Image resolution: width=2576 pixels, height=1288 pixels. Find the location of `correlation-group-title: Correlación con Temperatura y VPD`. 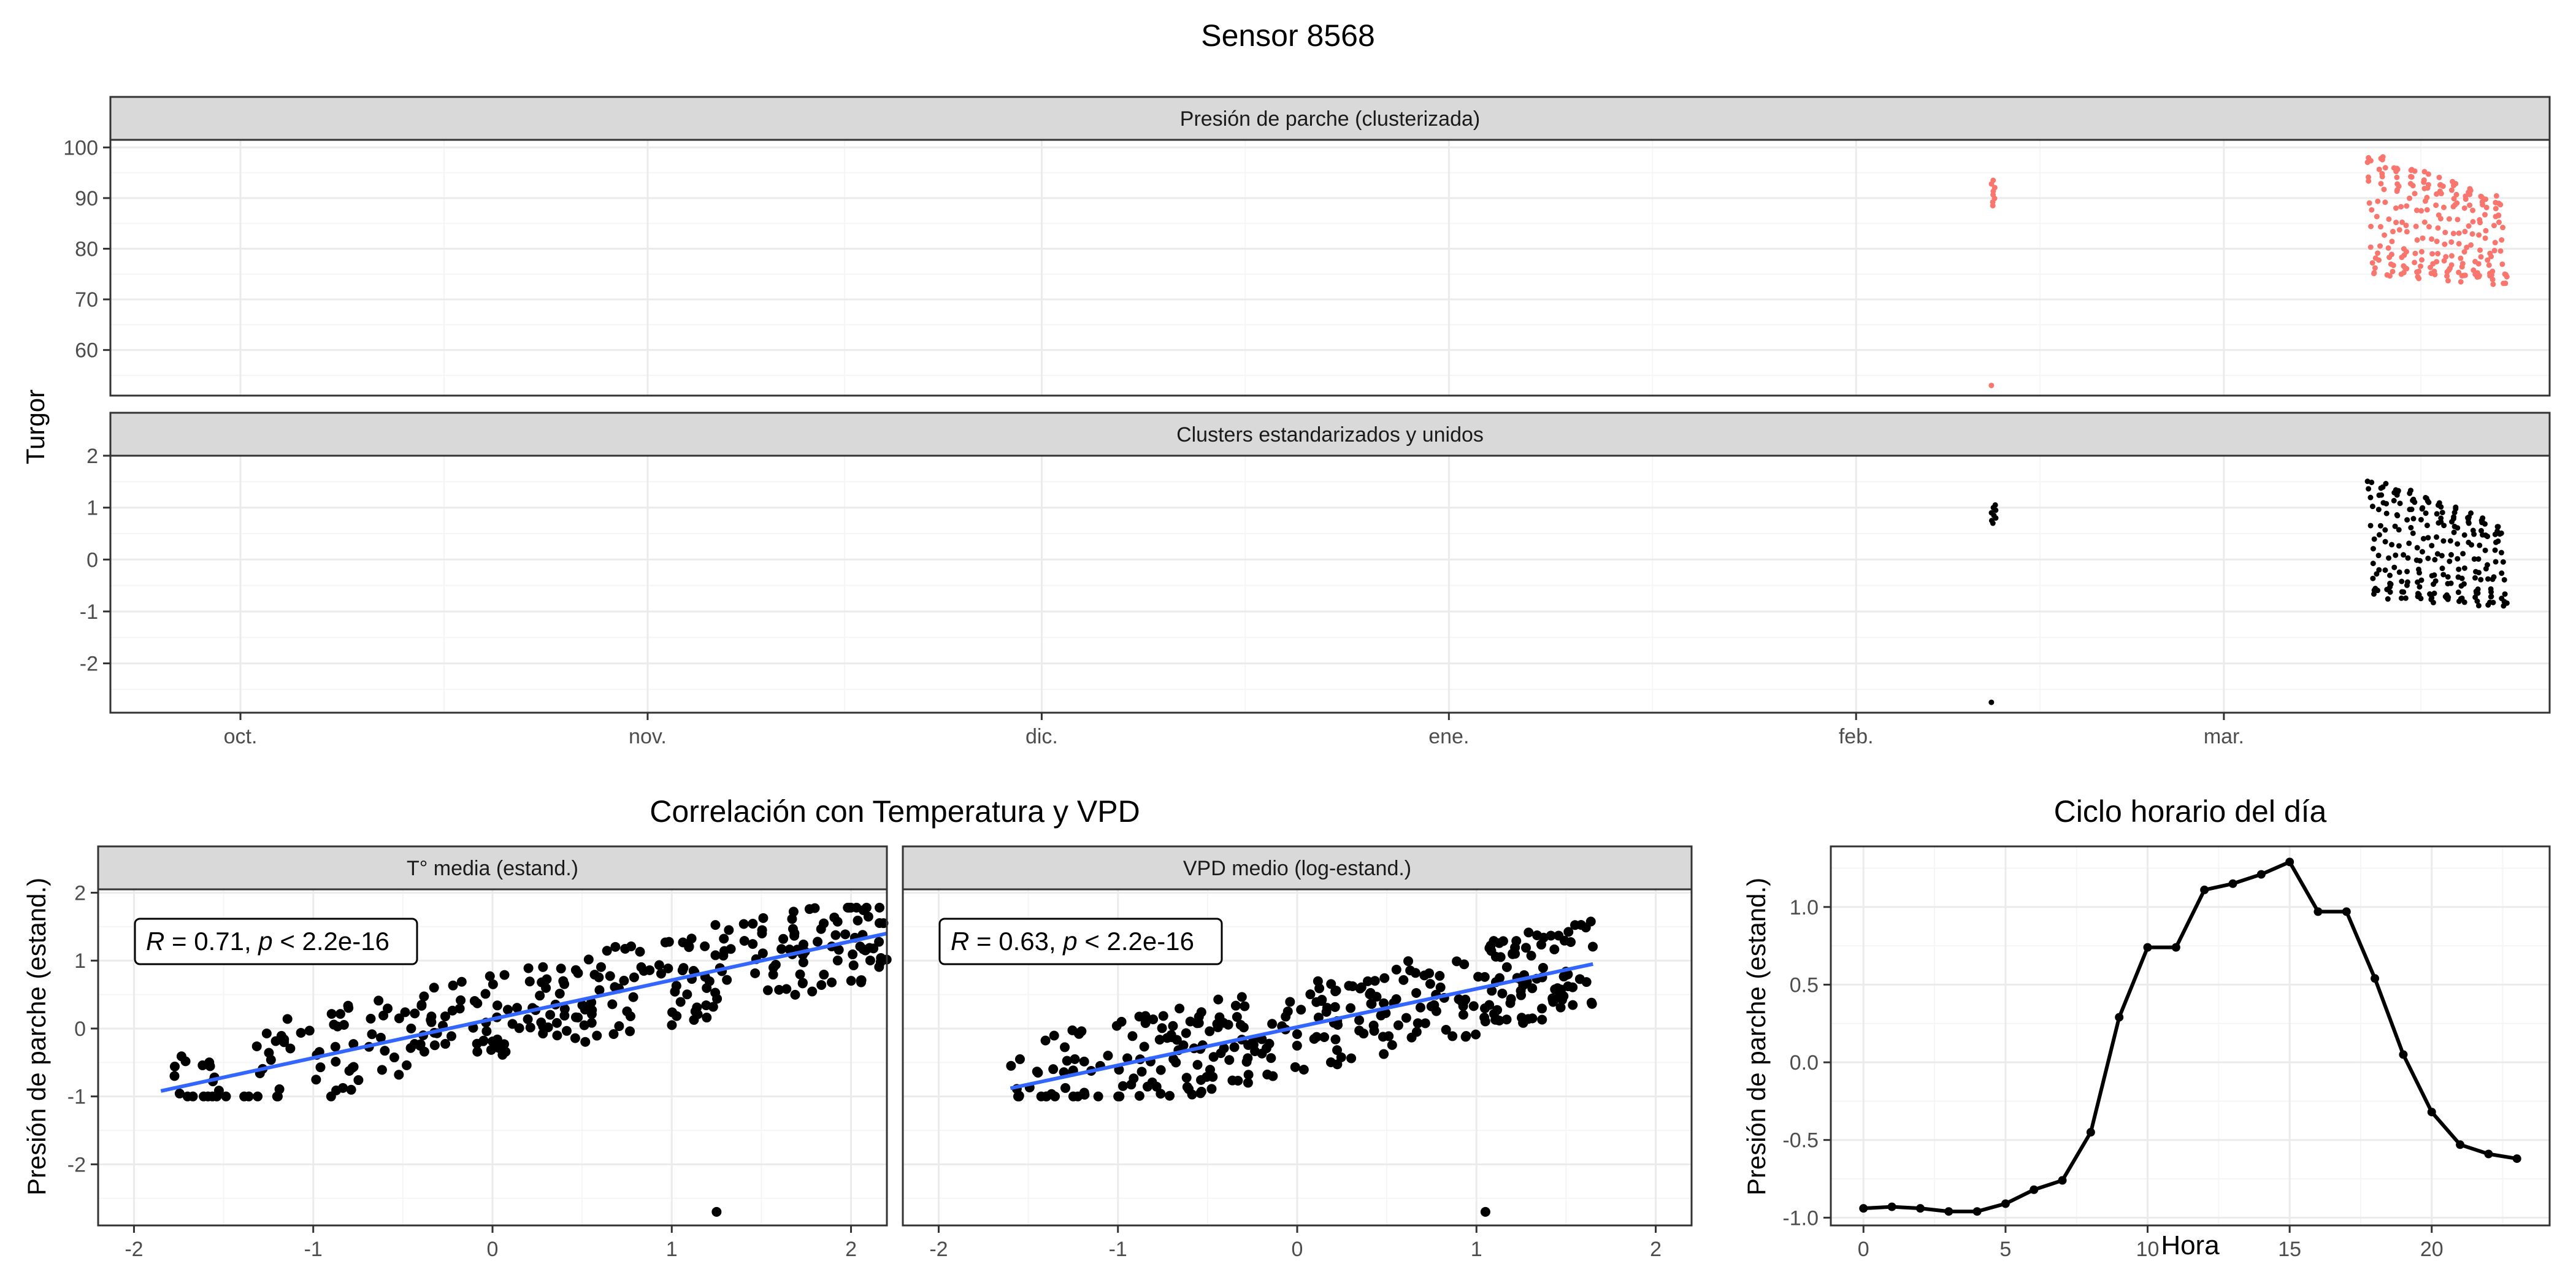

correlation-group-title: Correlación con Temperatura y VPD is located at coordinates (895, 811).